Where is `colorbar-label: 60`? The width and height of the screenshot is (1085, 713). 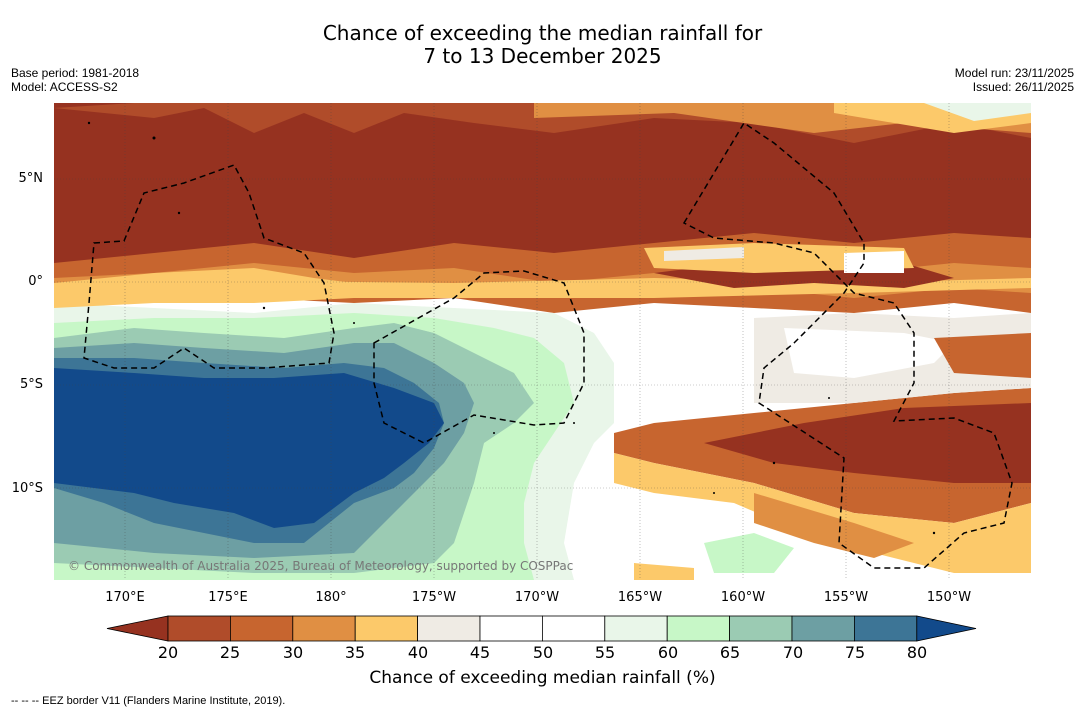 colorbar-label: 60 is located at coordinates (668, 652).